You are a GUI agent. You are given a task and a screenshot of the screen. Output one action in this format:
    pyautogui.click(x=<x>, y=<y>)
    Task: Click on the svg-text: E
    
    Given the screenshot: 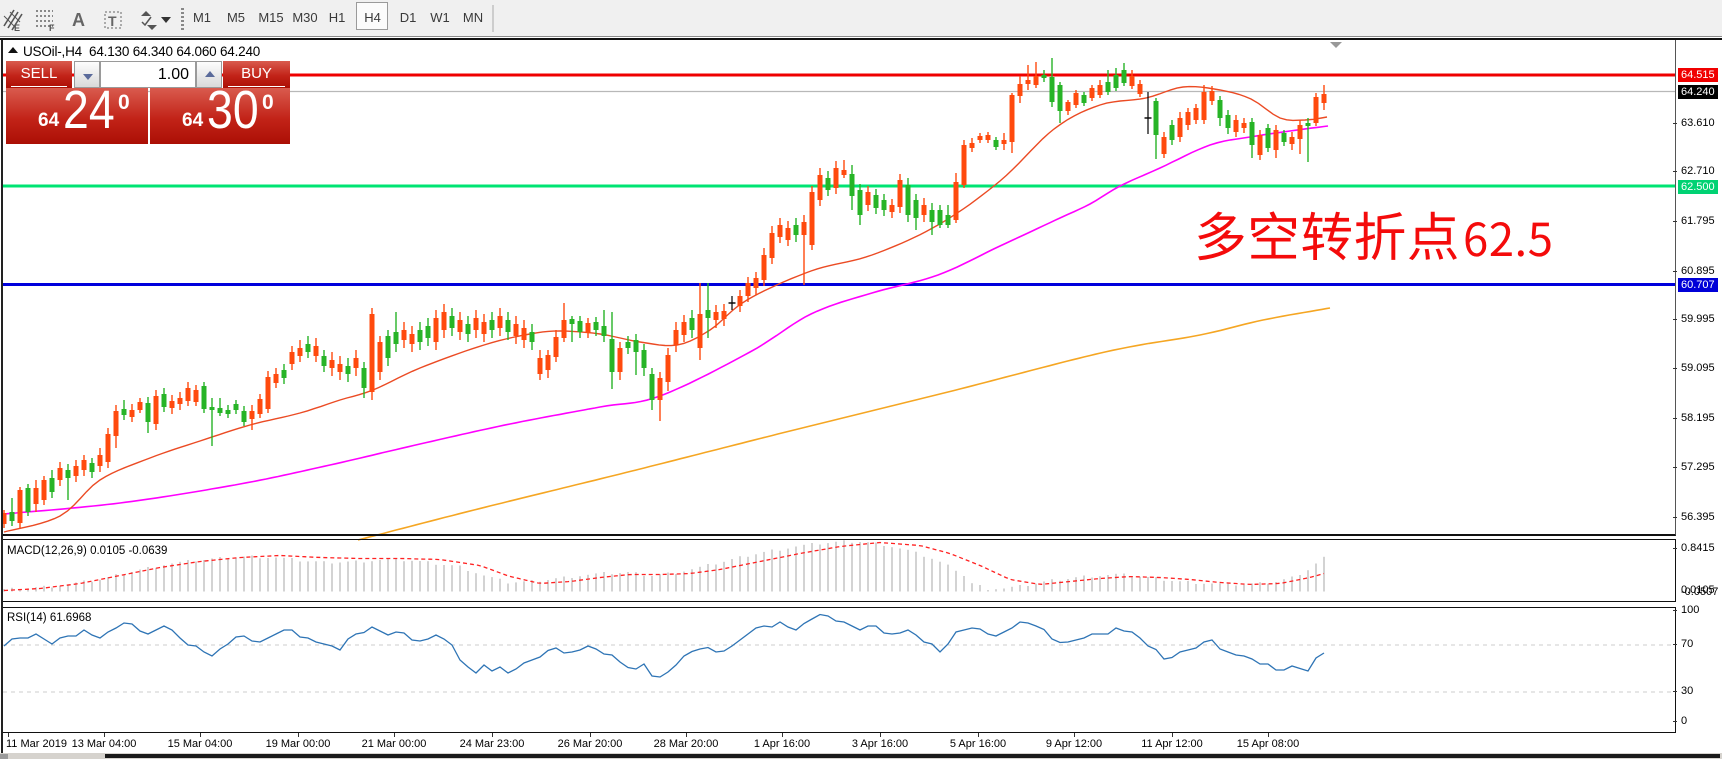 What is the action you would take?
    pyautogui.click(x=17, y=28)
    